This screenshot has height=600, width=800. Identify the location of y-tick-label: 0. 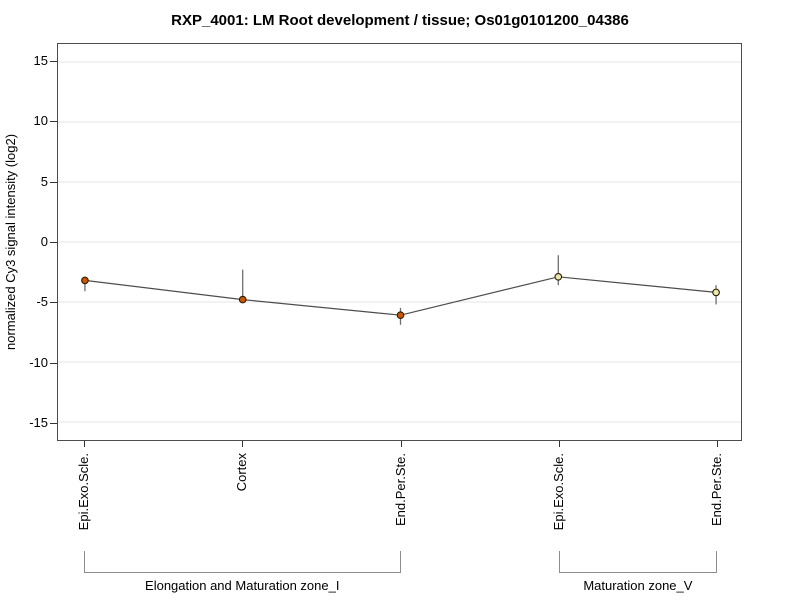
(44, 241).